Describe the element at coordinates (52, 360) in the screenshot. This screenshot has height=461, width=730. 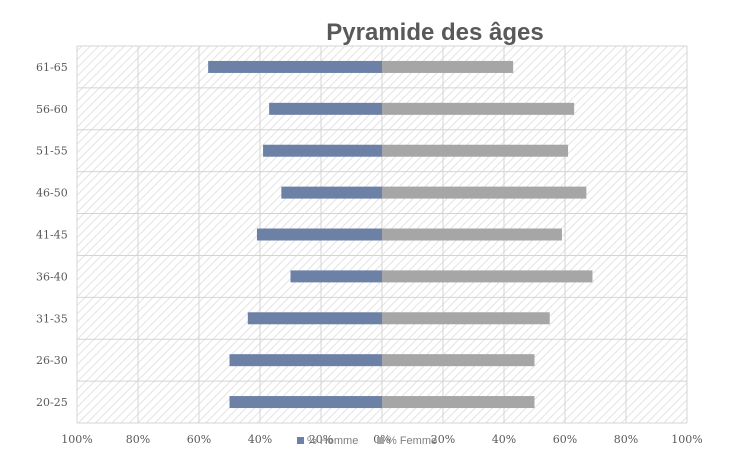
I see `y-tick-label: 26-30` at that location.